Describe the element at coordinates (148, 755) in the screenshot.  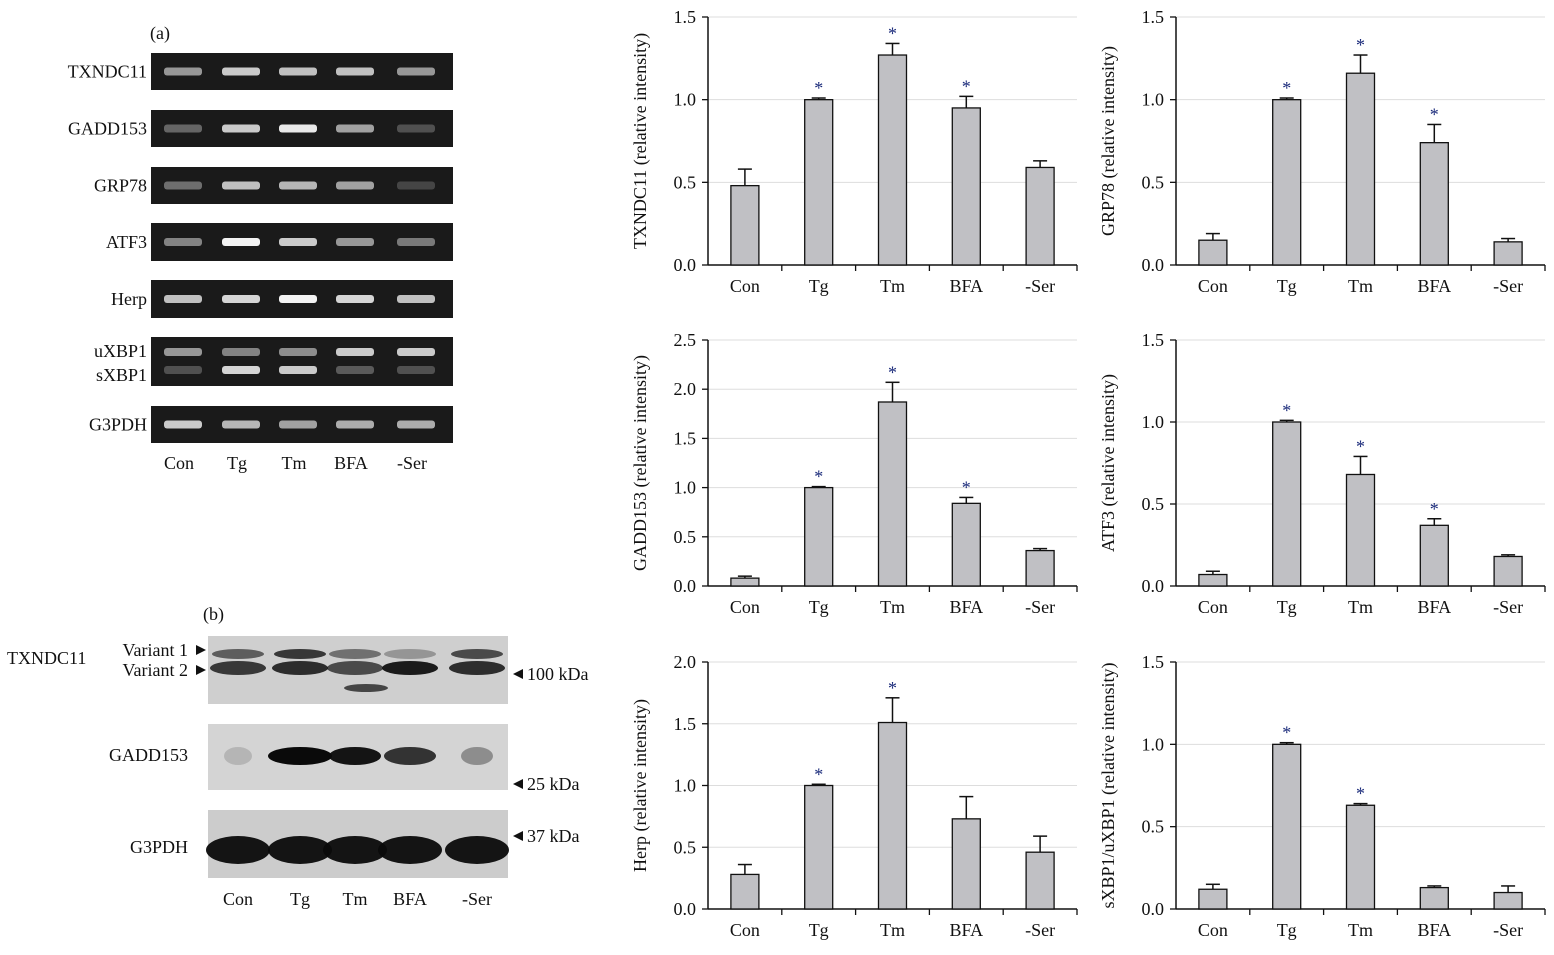
I see `gadd153-blot-label: GADD153` at that location.